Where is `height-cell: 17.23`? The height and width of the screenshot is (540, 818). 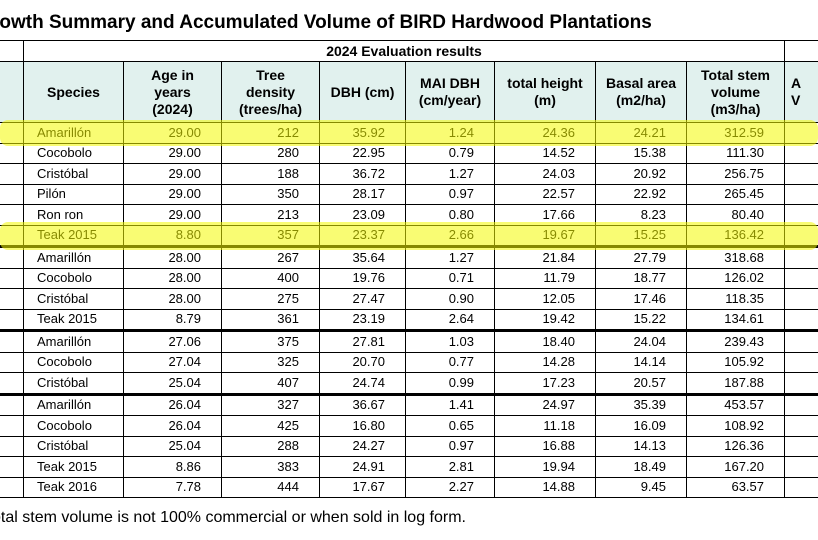 height-cell: 17.23 is located at coordinates (545, 383).